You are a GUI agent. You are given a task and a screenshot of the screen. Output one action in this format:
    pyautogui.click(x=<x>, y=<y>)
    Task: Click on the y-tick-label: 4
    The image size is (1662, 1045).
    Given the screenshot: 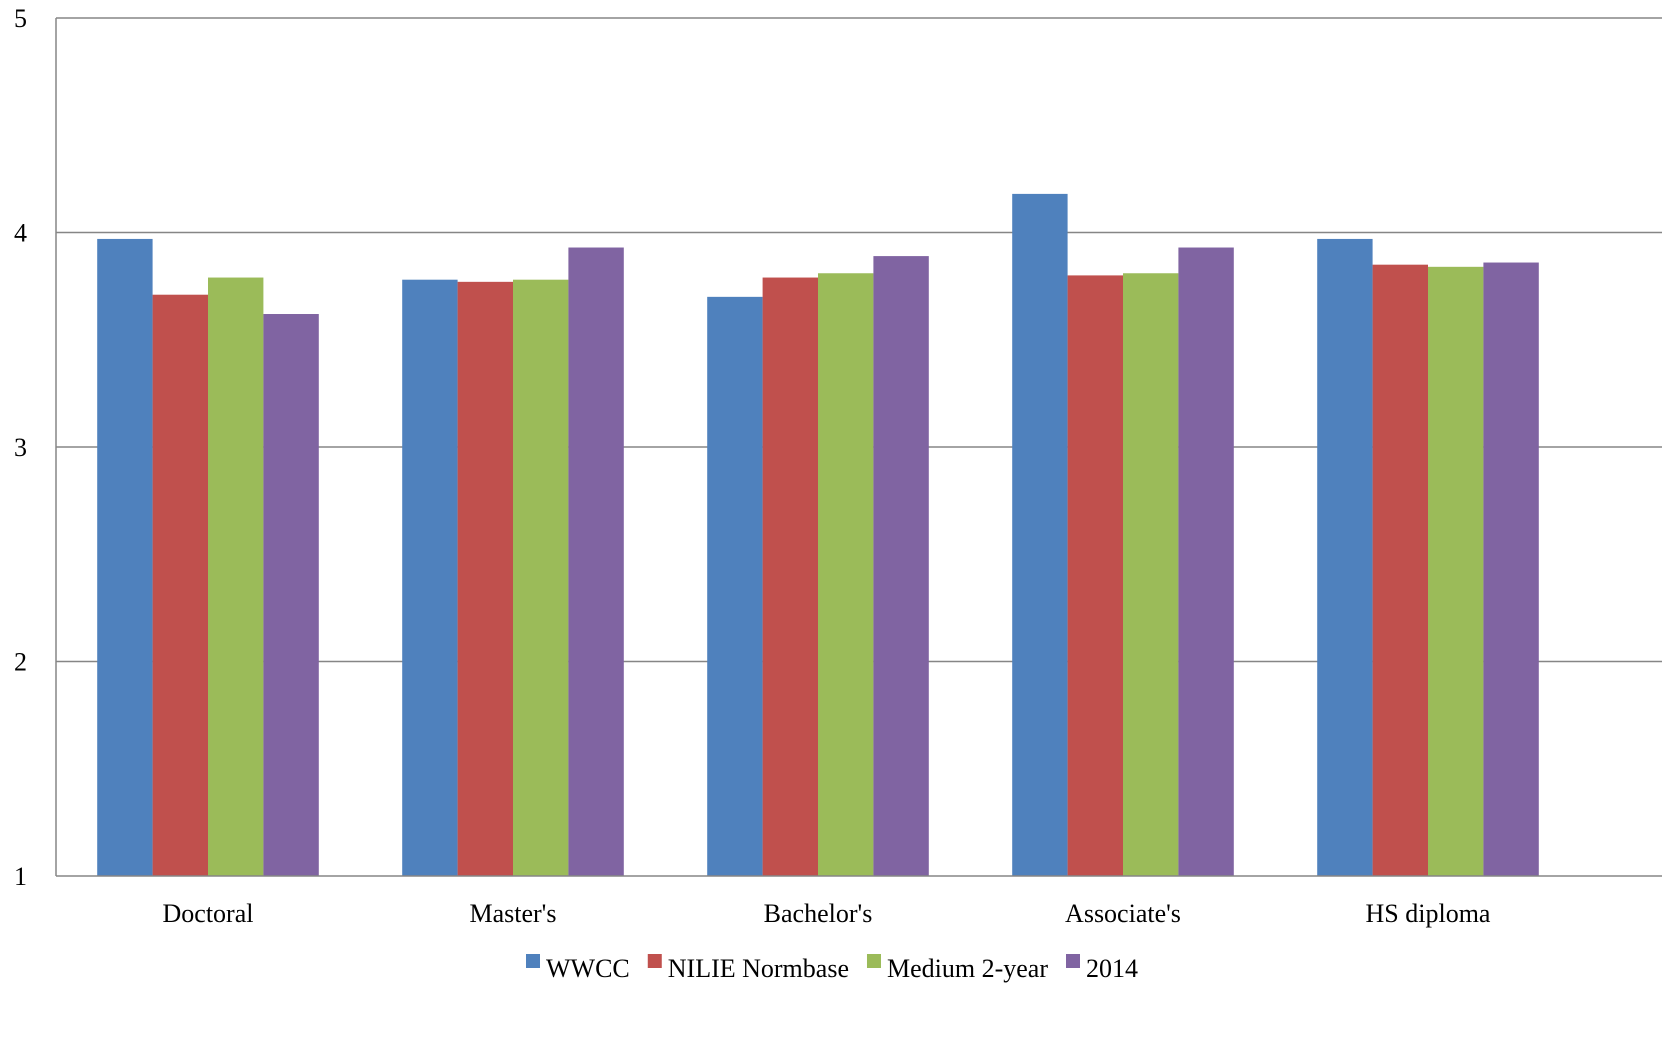 What is the action you would take?
    pyautogui.click(x=20, y=233)
    